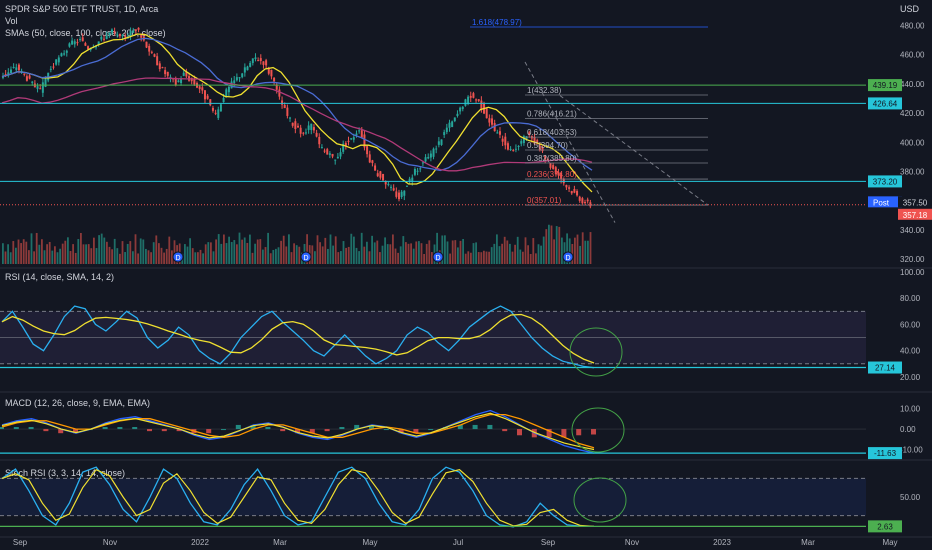 This screenshot has width=932, height=550. Describe the element at coordinates (910, 351) in the screenshot. I see `rsi-tick-label: 40.00` at that location.